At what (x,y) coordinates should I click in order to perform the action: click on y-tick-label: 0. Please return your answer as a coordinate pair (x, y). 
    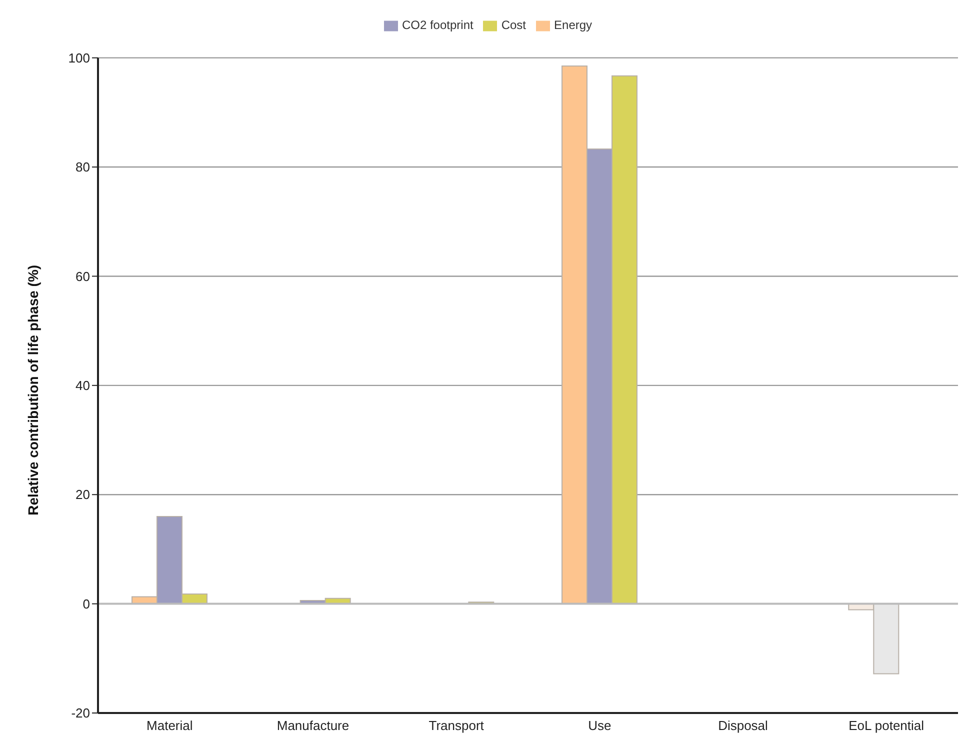
    Looking at the image, I should click on (86, 604).